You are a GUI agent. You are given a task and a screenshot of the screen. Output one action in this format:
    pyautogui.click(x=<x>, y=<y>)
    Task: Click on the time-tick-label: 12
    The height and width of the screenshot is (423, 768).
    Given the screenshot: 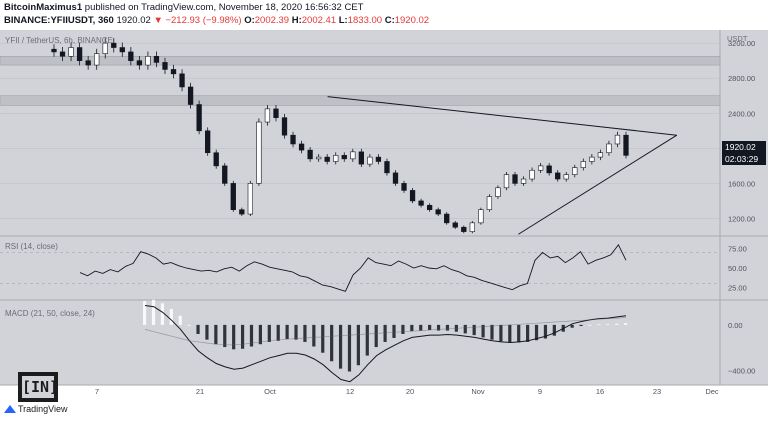 What is the action you would take?
    pyautogui.click(x=350, y=391)
    